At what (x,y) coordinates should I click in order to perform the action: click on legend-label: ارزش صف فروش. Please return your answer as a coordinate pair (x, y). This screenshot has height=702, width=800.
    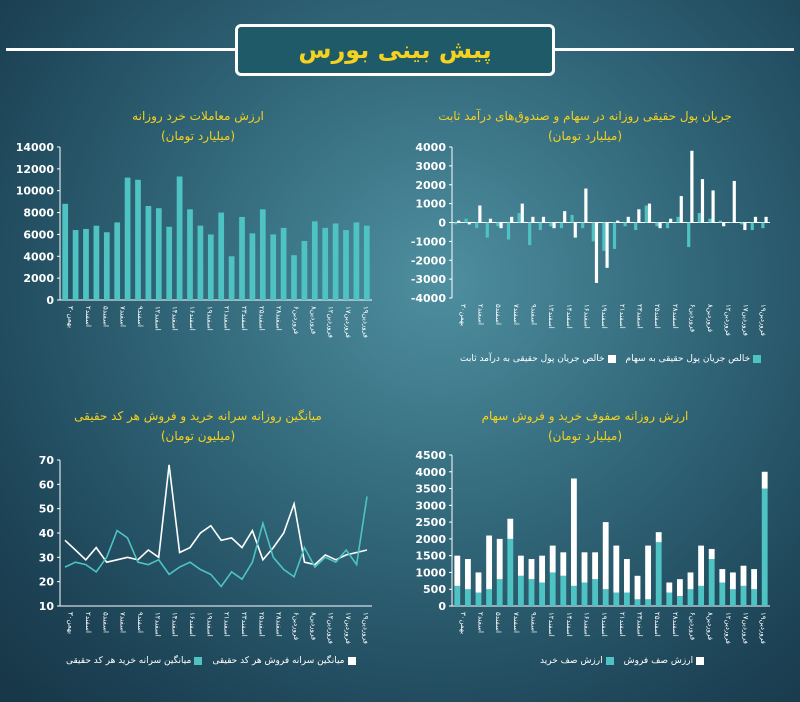
    Looking at the image, I should click on (658, 661).